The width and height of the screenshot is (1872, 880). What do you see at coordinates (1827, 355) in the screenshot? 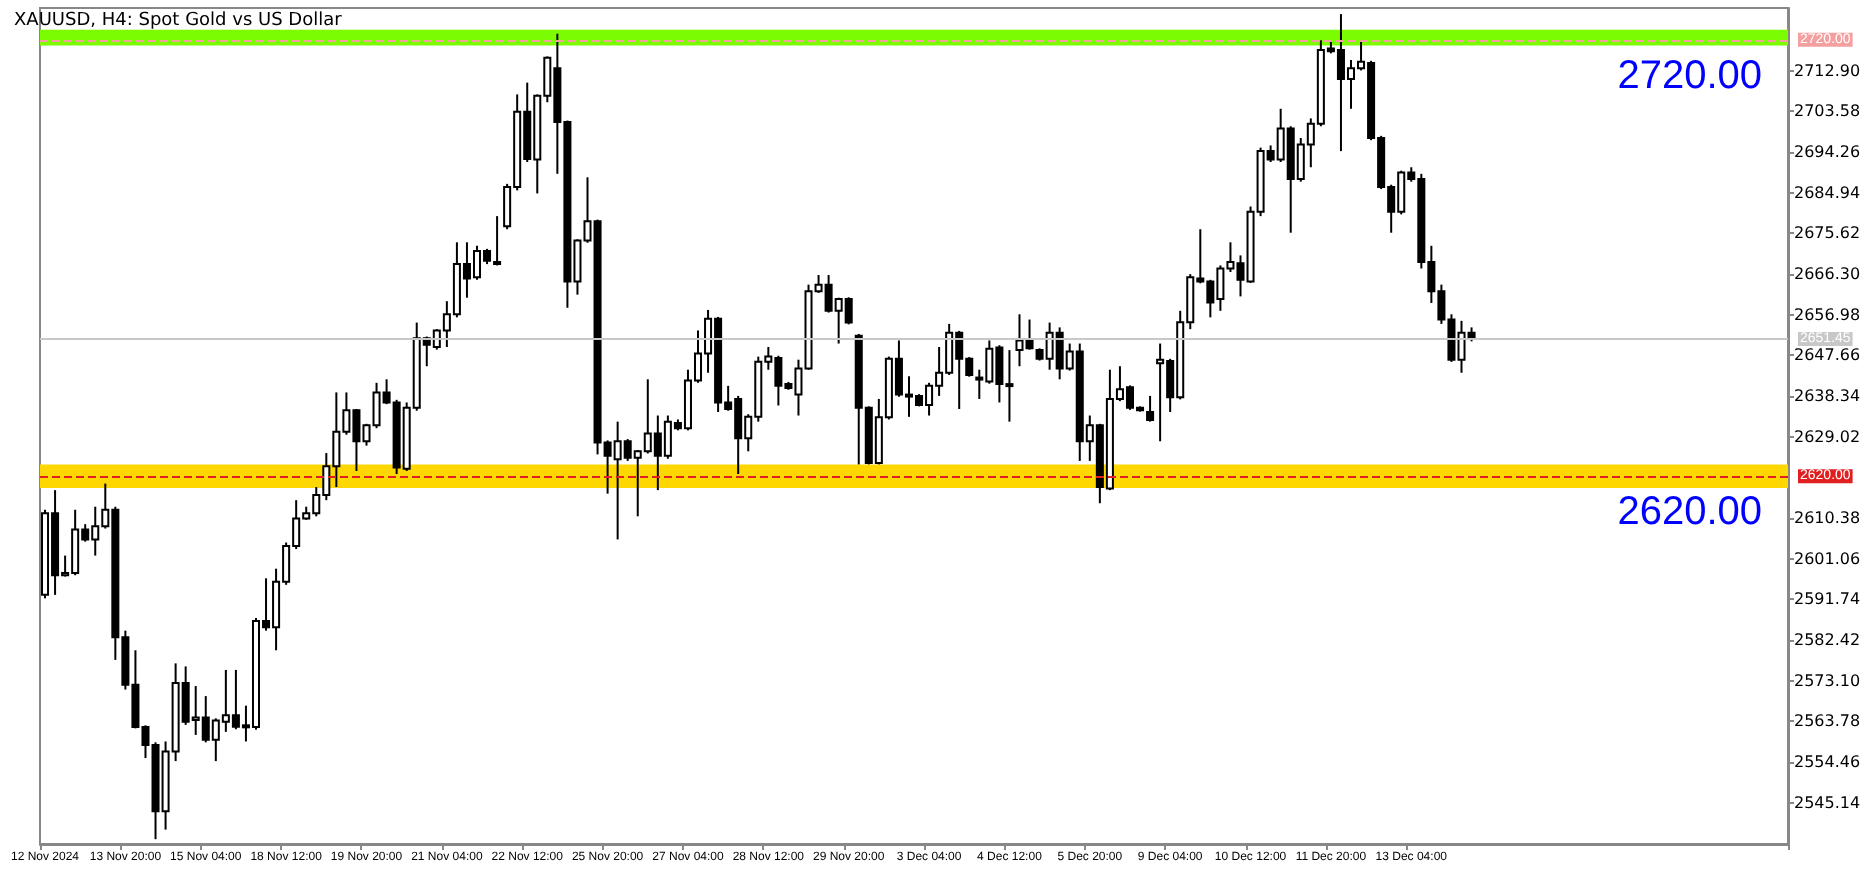
I see `y-tick-label: 2647.66` at bounding box center [1827, 355].